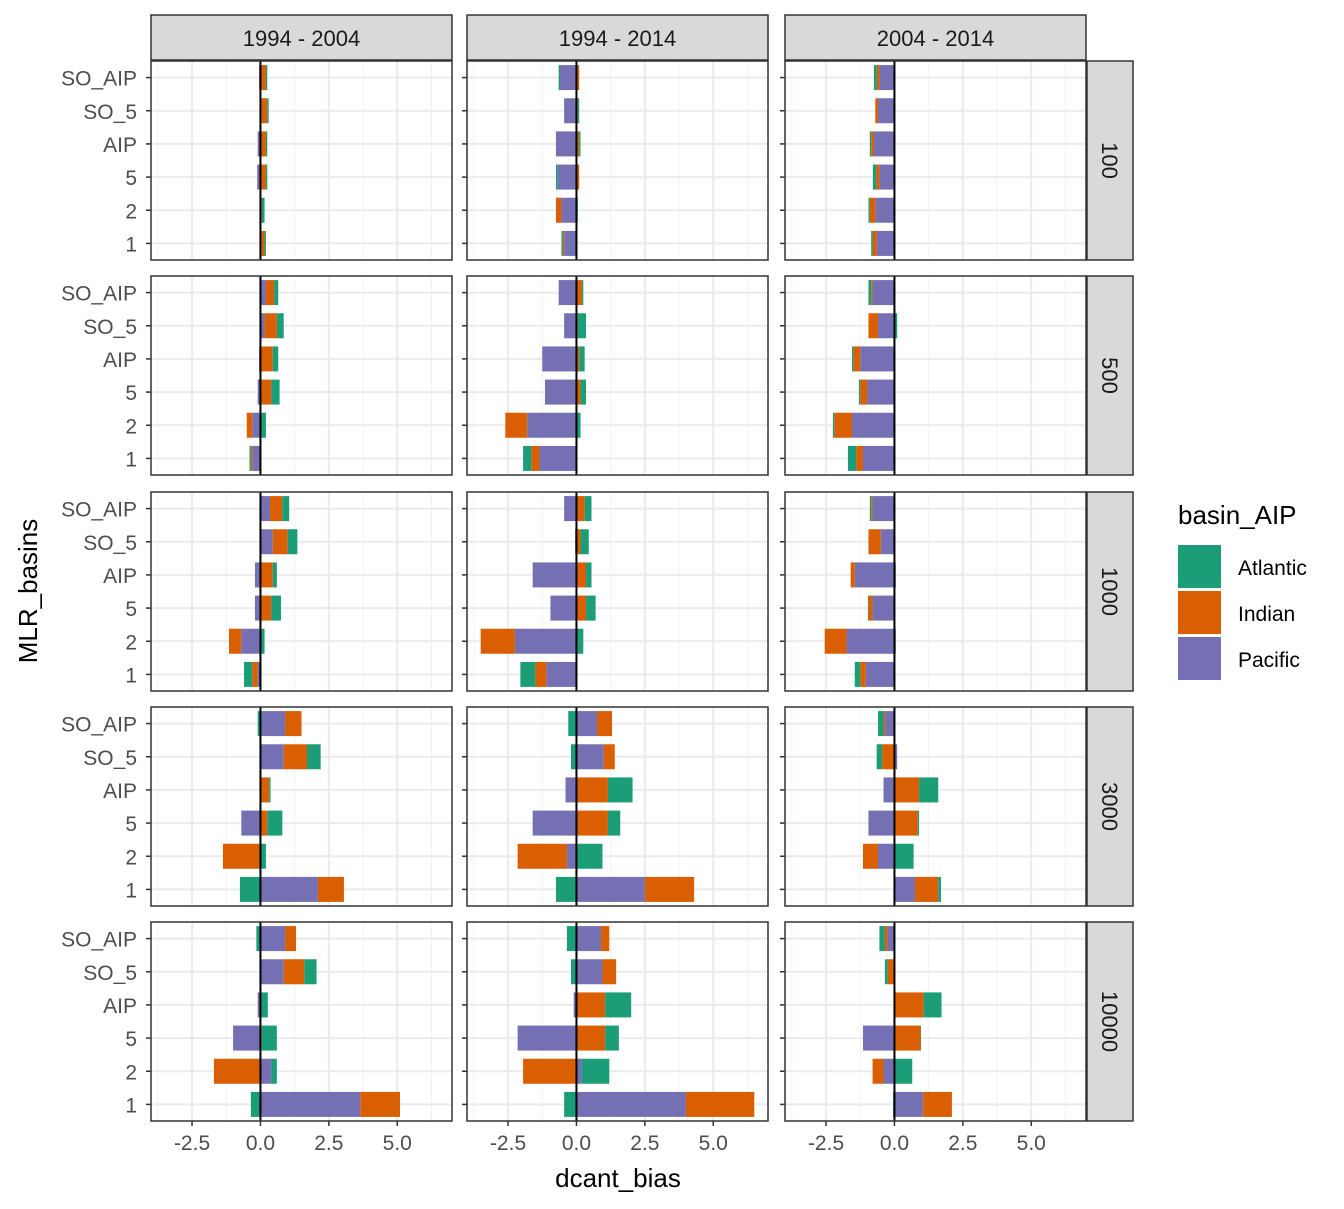  What do you see at coordinates (1242, 566) in the screenshot?
I see `legend-item-atlantic: Atlantic` at bounding box center [1242, 566].